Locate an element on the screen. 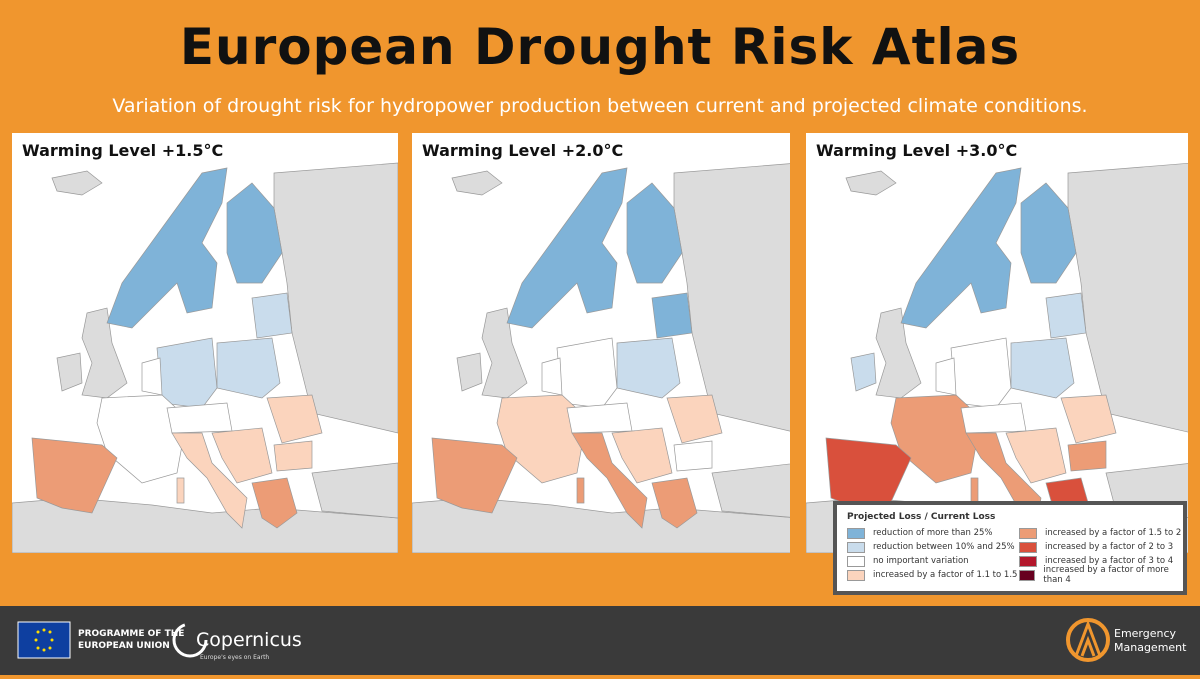  map-label: Warming Level +3.0°C is located at coordinates (917, 150).